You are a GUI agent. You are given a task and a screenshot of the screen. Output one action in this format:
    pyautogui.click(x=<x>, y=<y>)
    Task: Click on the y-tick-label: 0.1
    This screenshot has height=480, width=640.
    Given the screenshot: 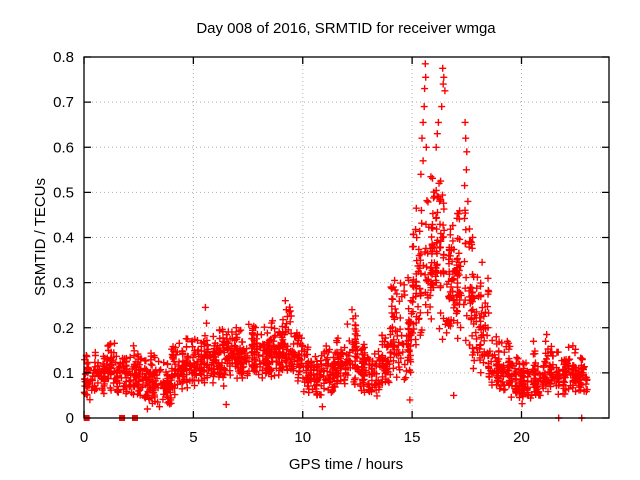 What is the action you would take?
    pyautogui.click(x=63, y=373)
    